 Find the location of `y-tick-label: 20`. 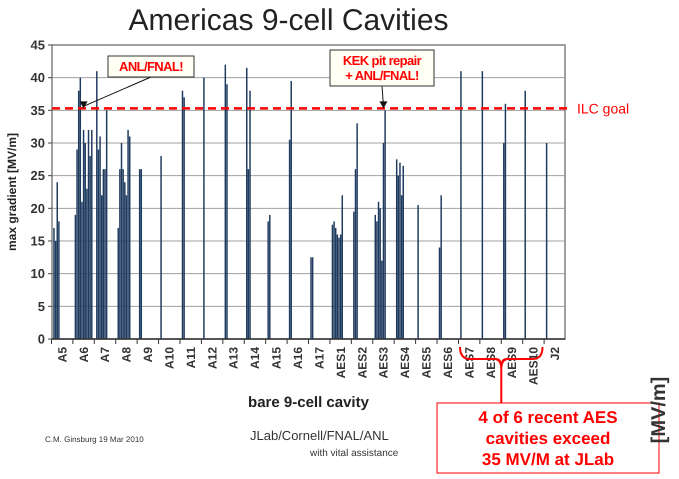

y-tick-label: 20 is located at coordinates (37, 208).